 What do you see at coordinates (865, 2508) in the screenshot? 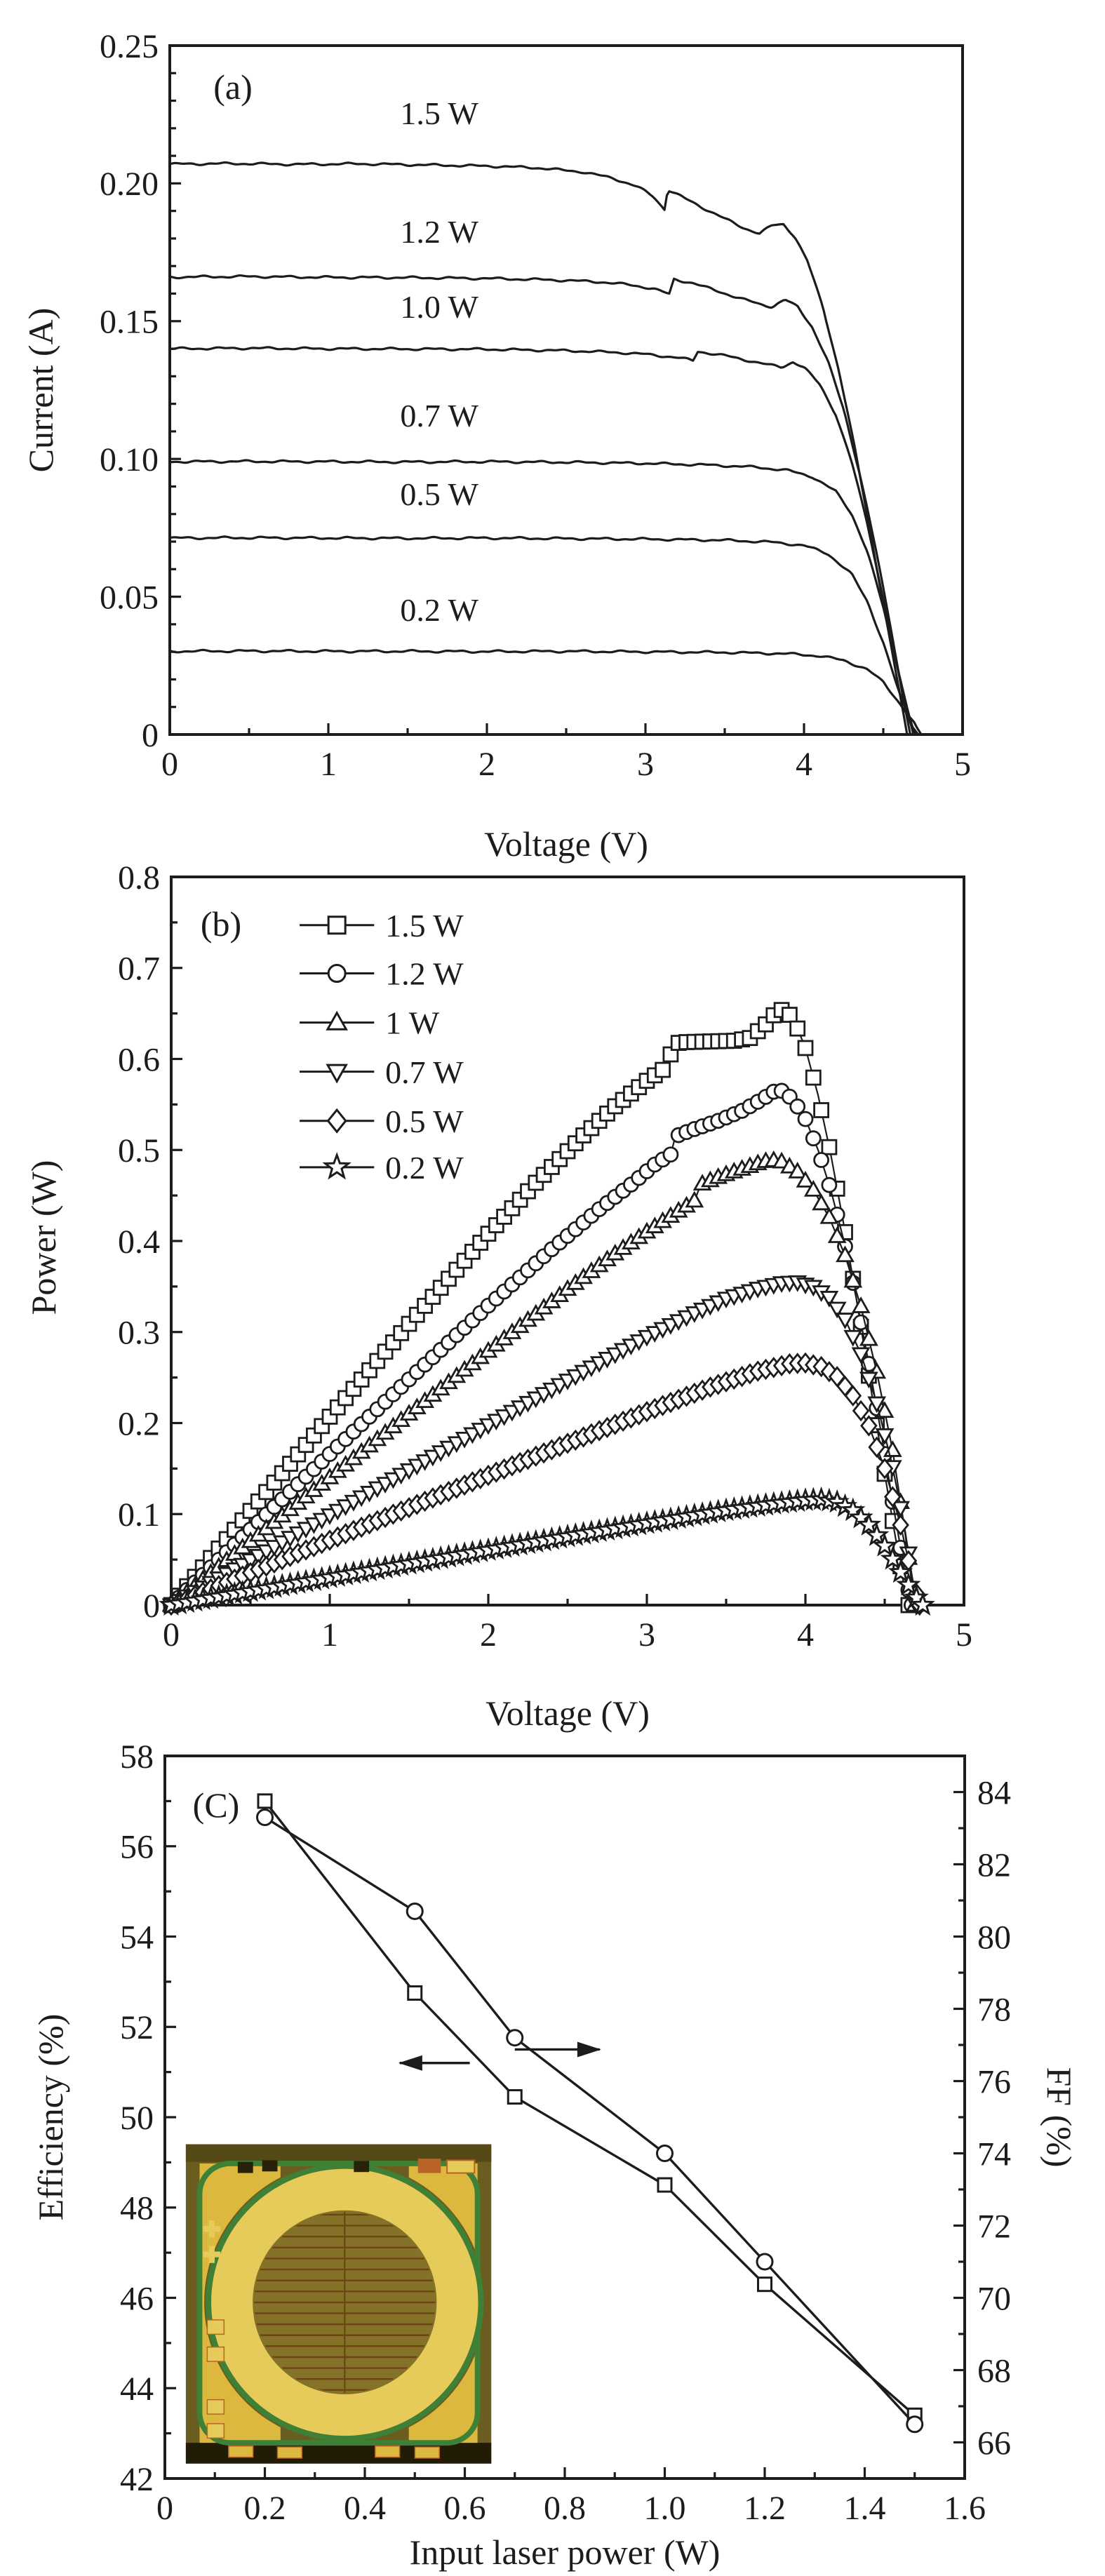
I see `x-tick-label: 1.4` at bounding box center [865, 2508].